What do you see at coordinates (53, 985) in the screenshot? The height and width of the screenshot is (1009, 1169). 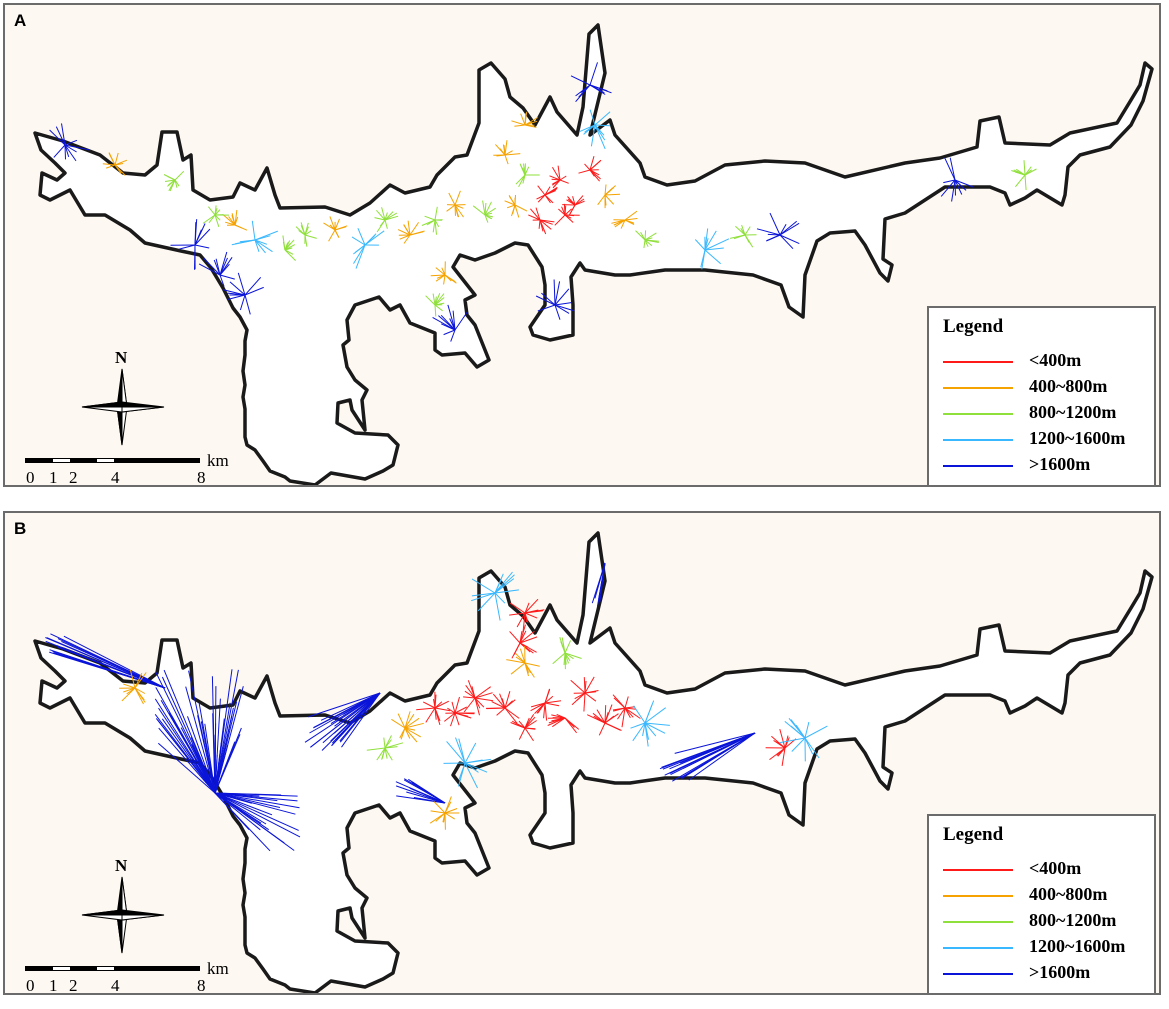 I see `scale-tick-label: 1` at bounding box center [53, 985].